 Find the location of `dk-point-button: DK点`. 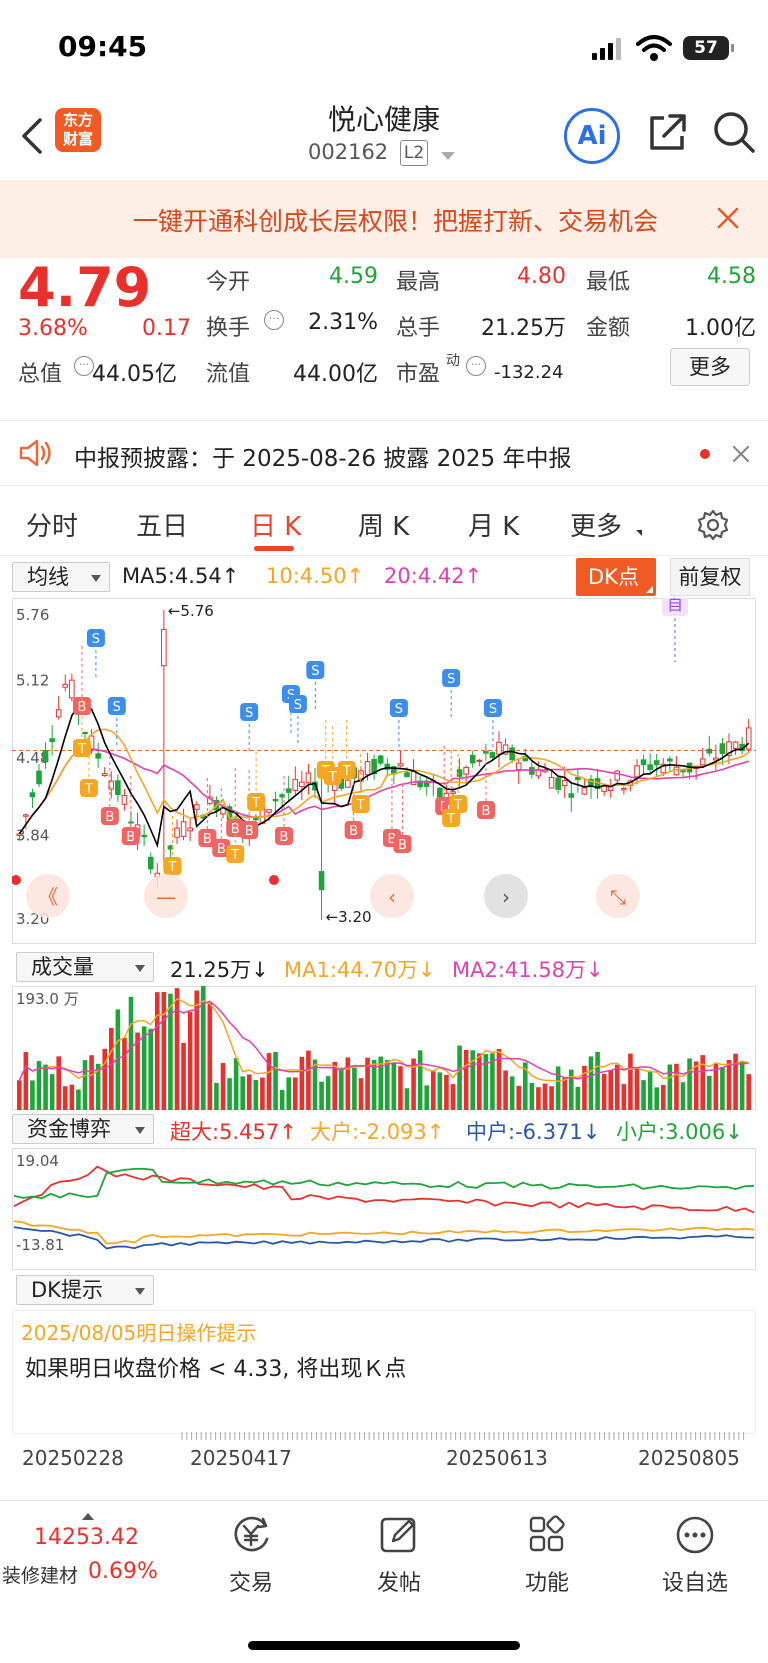

dk-point-button: DK点 is located at coordinates (616, 577).